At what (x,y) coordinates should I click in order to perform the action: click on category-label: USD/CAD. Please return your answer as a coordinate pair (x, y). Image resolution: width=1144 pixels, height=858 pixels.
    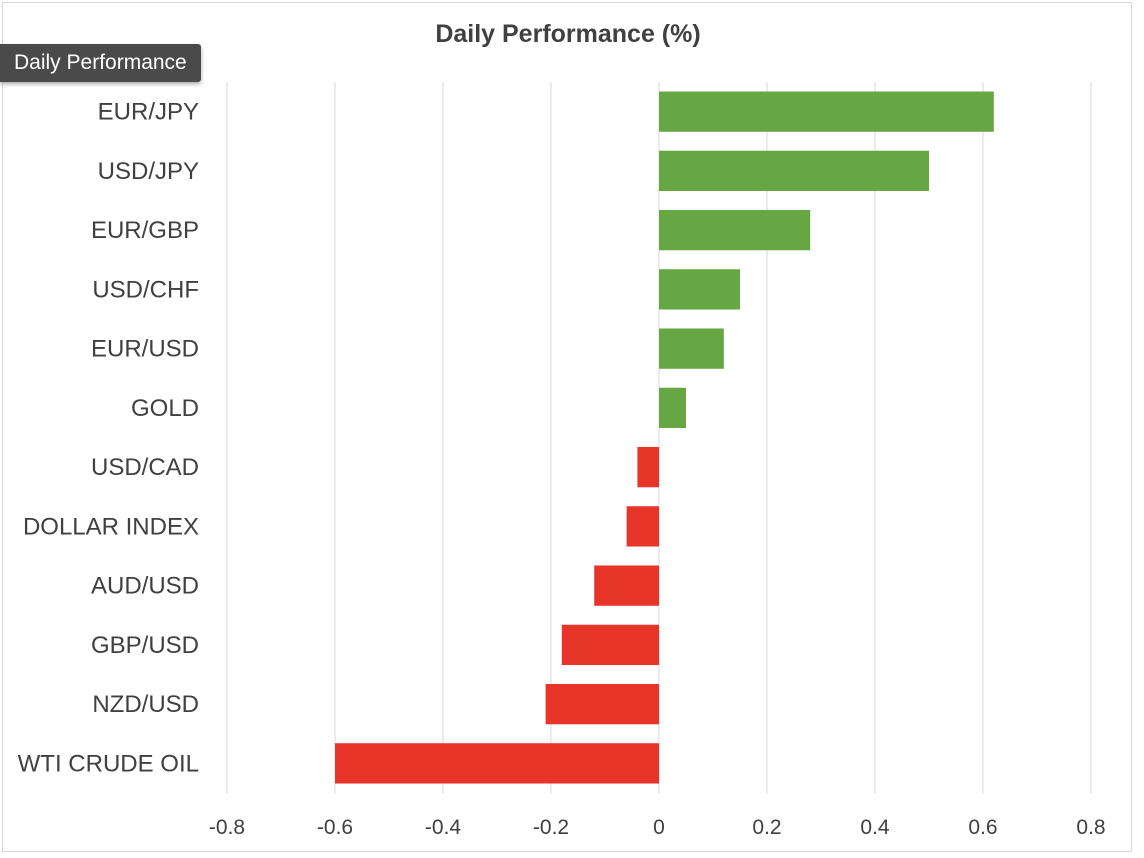
    Looking at the image, I should click on (145, 467).